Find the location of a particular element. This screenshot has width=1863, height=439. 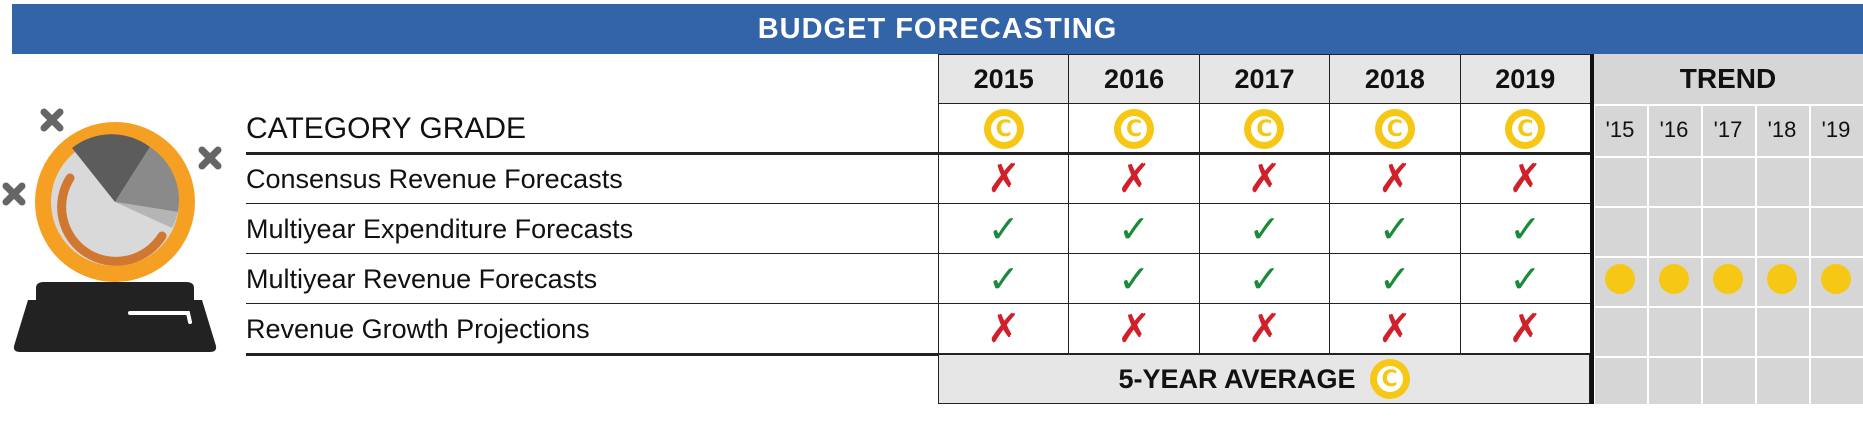

year-header: 2019 is located at coordinates (1525, 79).